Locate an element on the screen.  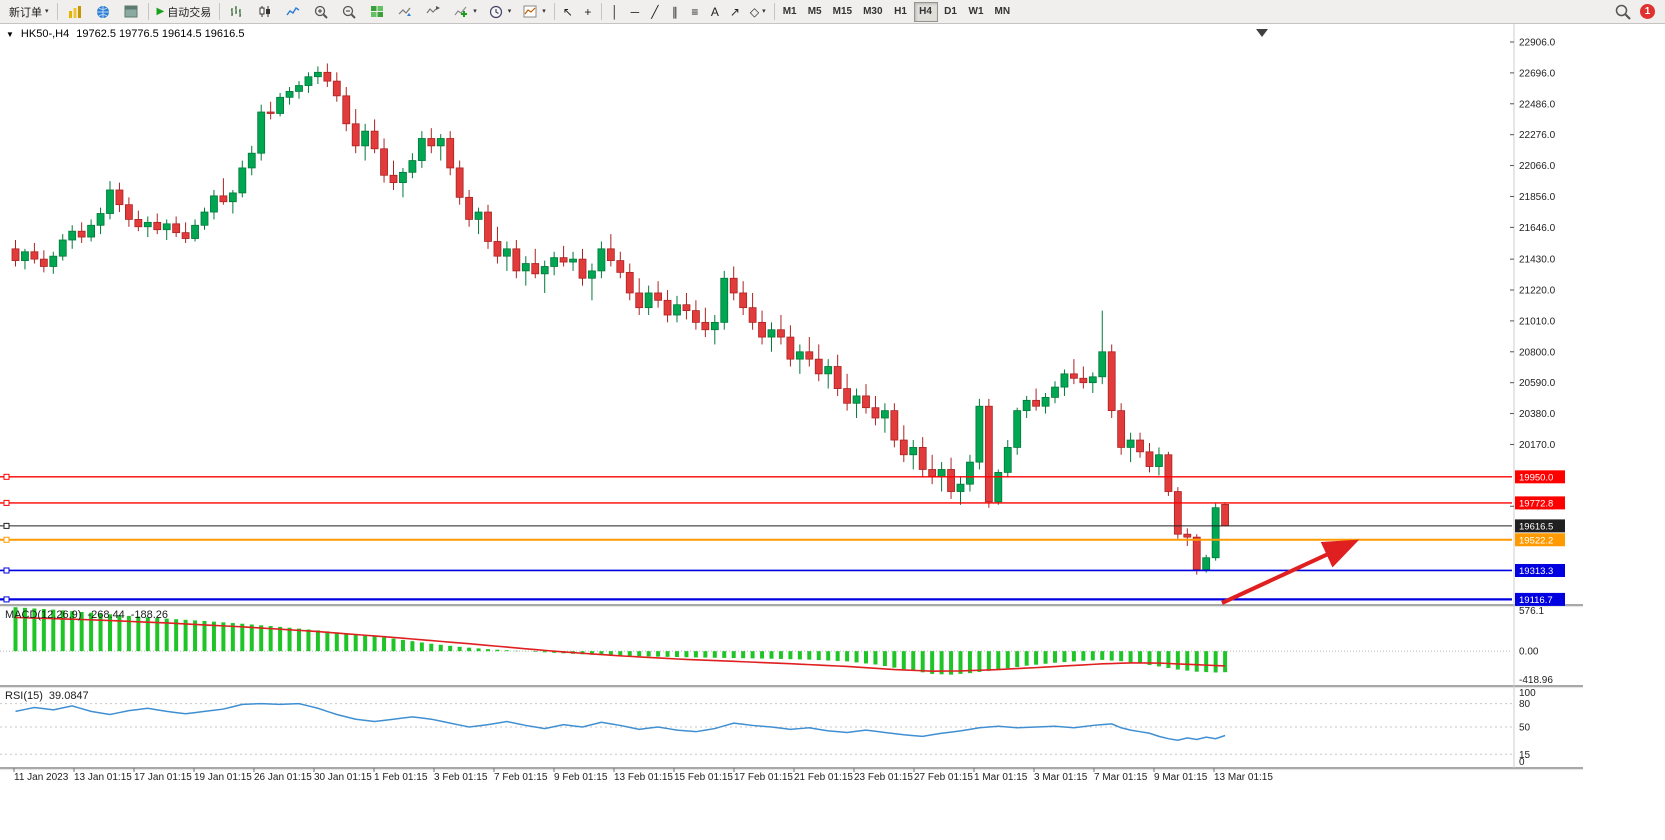
zoom-out-button is located at coordinates (349, 12).